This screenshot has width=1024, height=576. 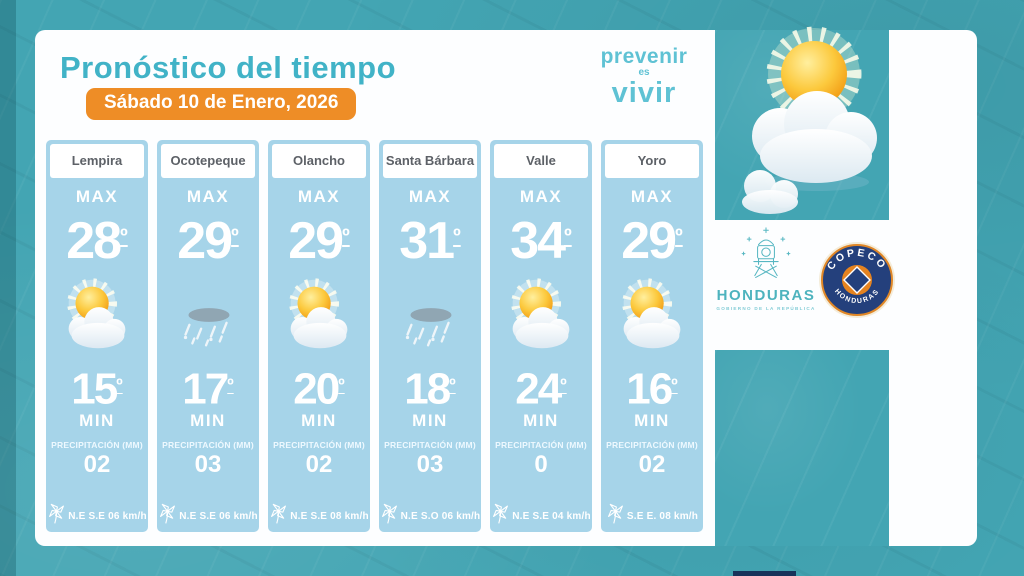 What do you see at coordinates (538, 389) in the screenshot?
I see `min-temperature-value: 24` at bounding box center [538, 389].